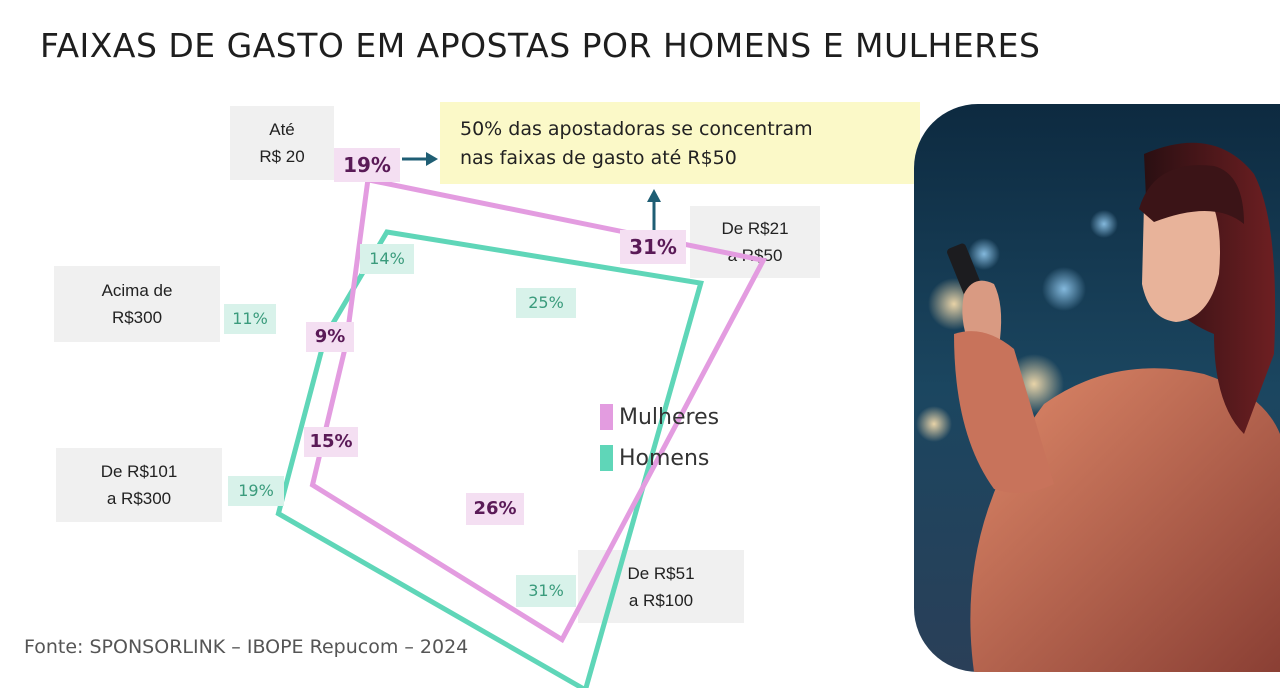  What do you see at coordinates (282, 129) in the screenshot?
I see `category-line1: Até` at bounding box center [282, 129].